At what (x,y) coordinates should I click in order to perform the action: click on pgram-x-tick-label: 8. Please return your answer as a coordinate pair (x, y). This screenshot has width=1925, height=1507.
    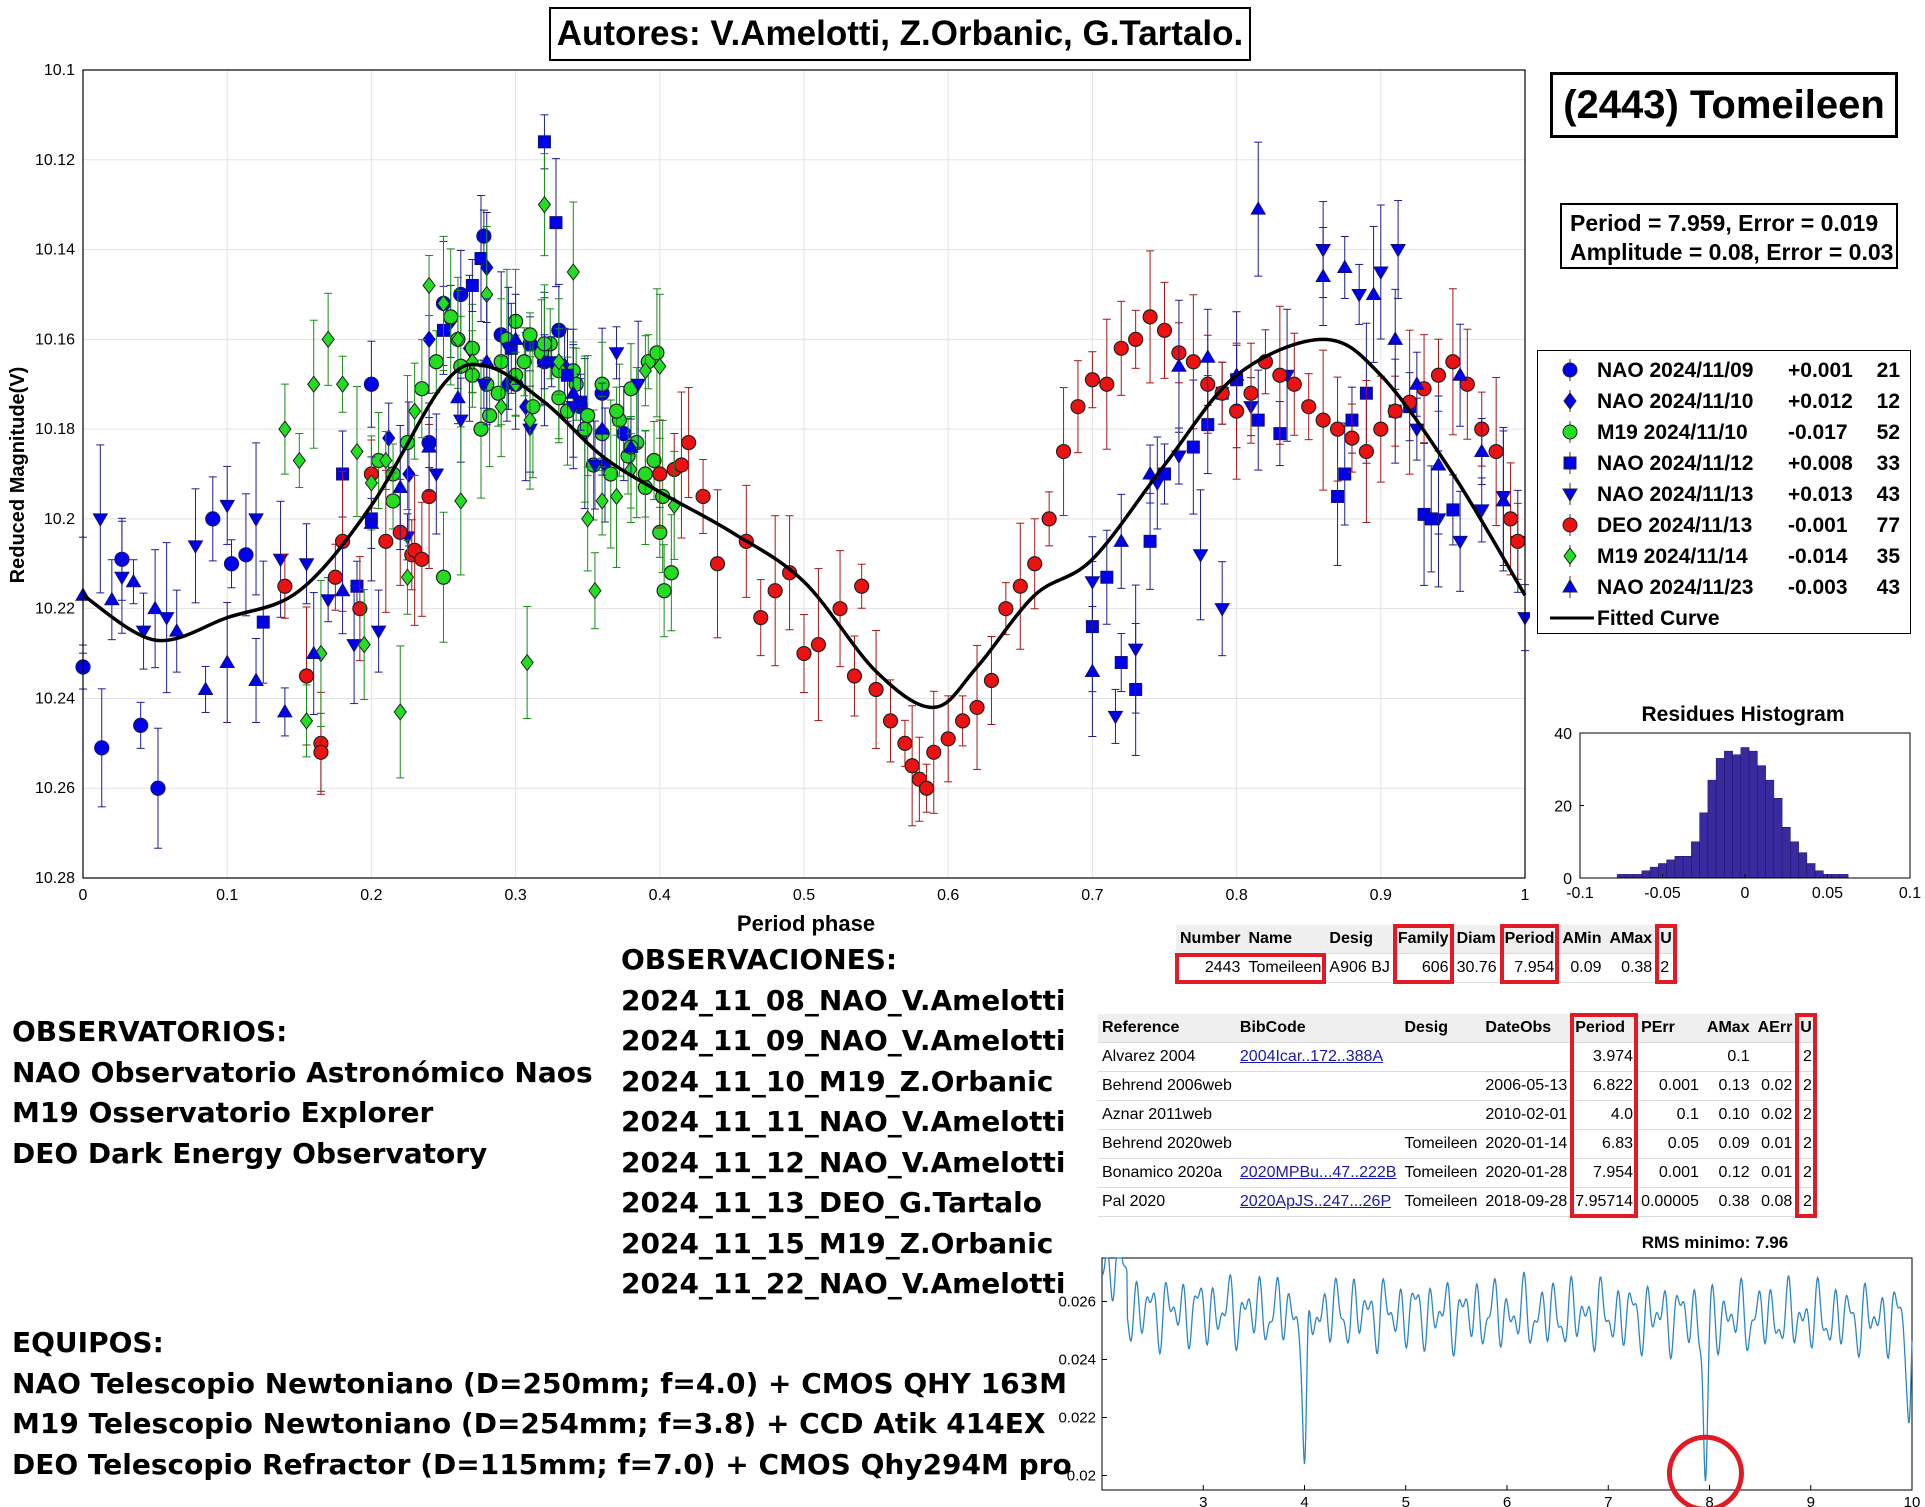
    Looking at the image, I should click on (1709, 1500).